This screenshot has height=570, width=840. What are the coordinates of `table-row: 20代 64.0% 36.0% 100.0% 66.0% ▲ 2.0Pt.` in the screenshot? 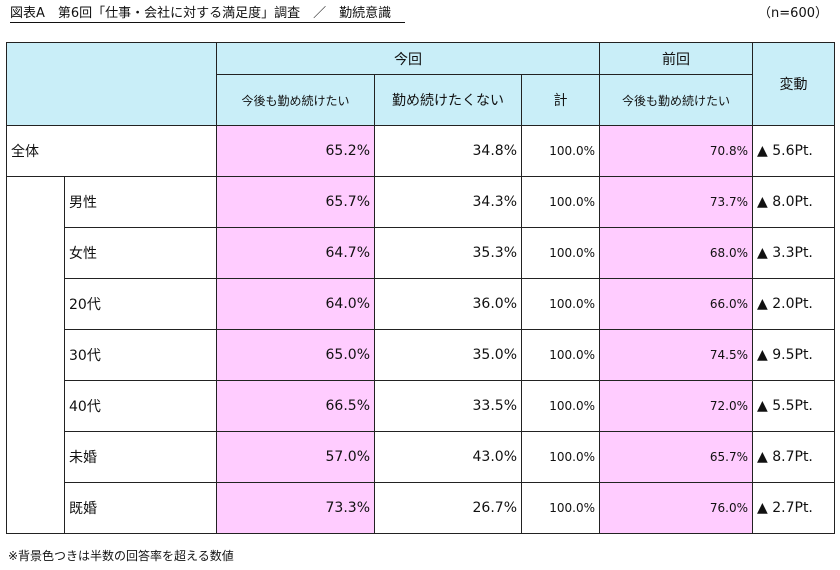 It's located at (421, 304).